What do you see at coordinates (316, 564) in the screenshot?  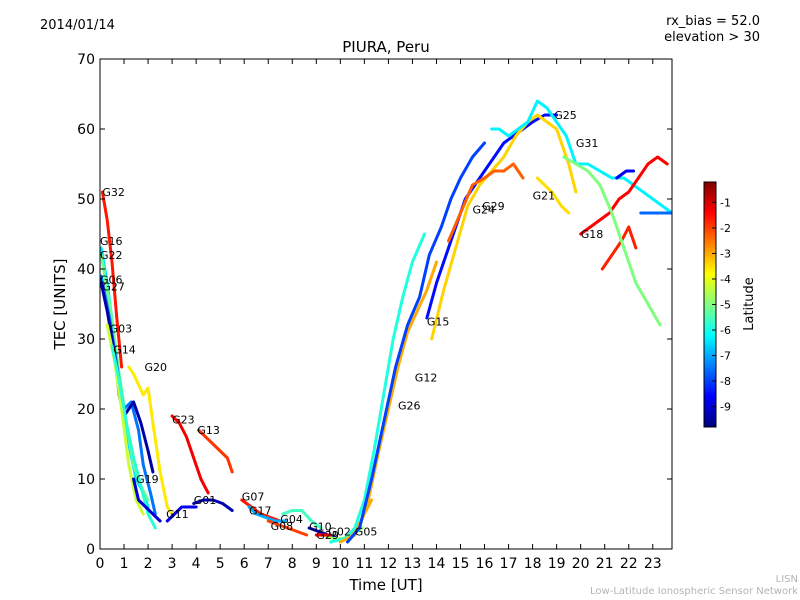 I see `x-tick-label: 9` at bounding box center [316, 564].